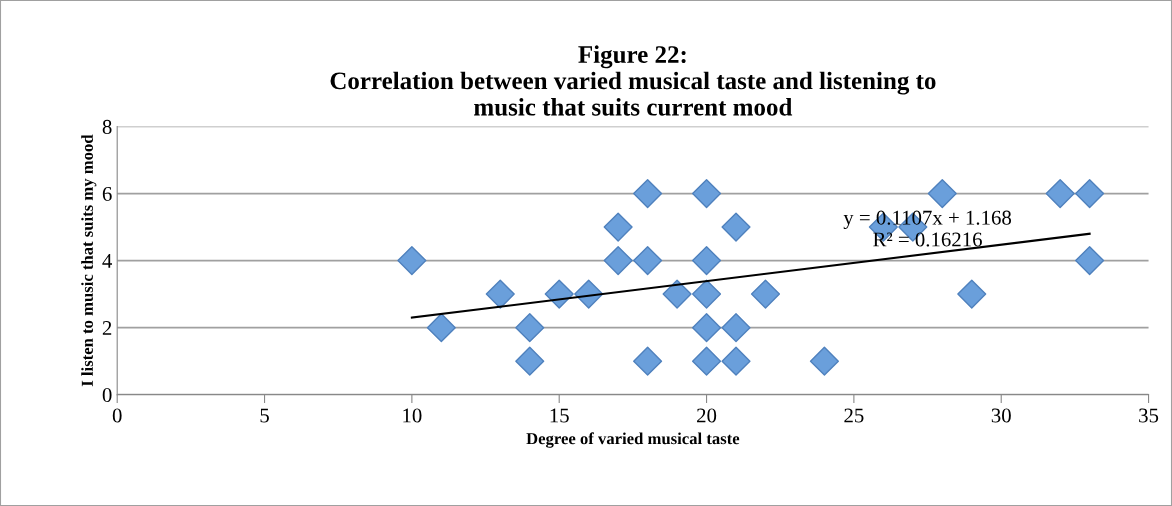  I want to click on x-tick-label: 35, so click(1149, 415).